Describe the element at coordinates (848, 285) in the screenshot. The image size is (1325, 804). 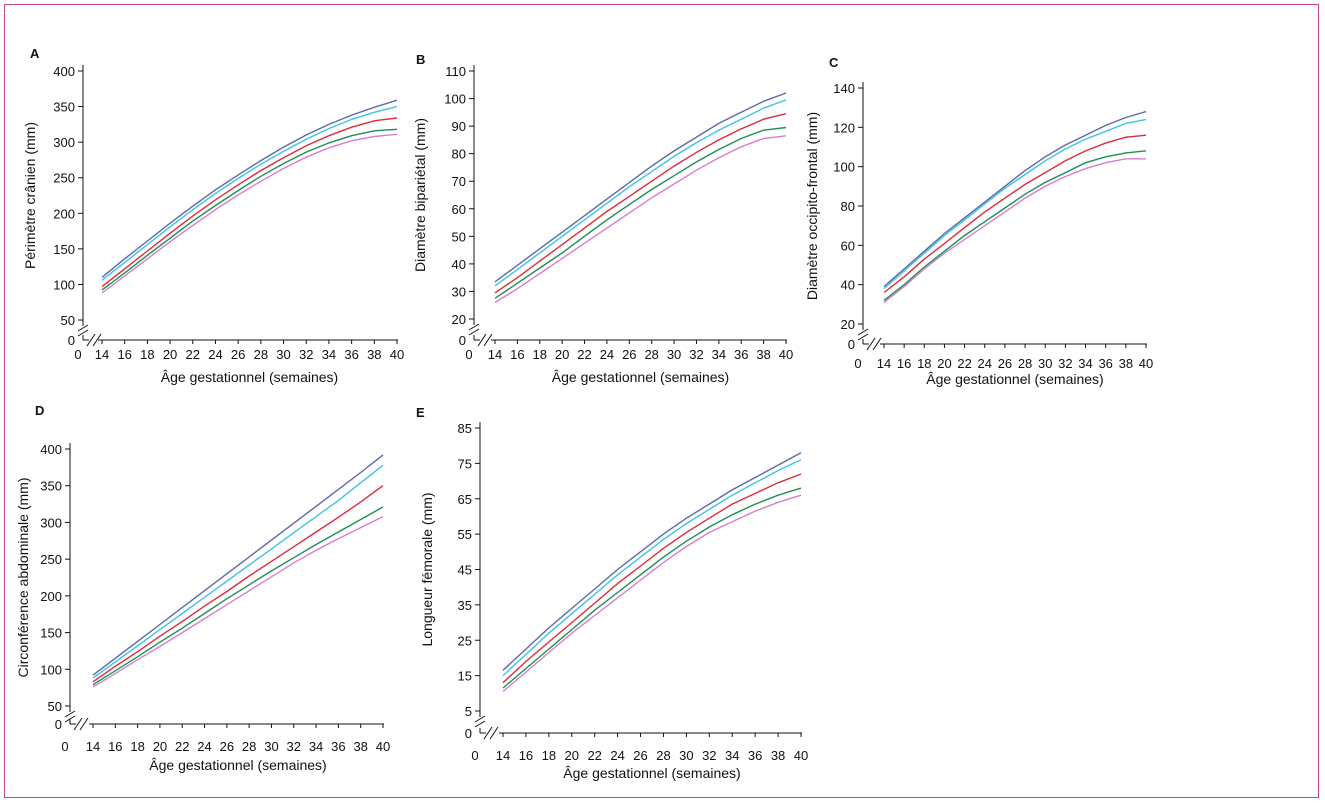
I see `y-tick-label: 40` at that location.